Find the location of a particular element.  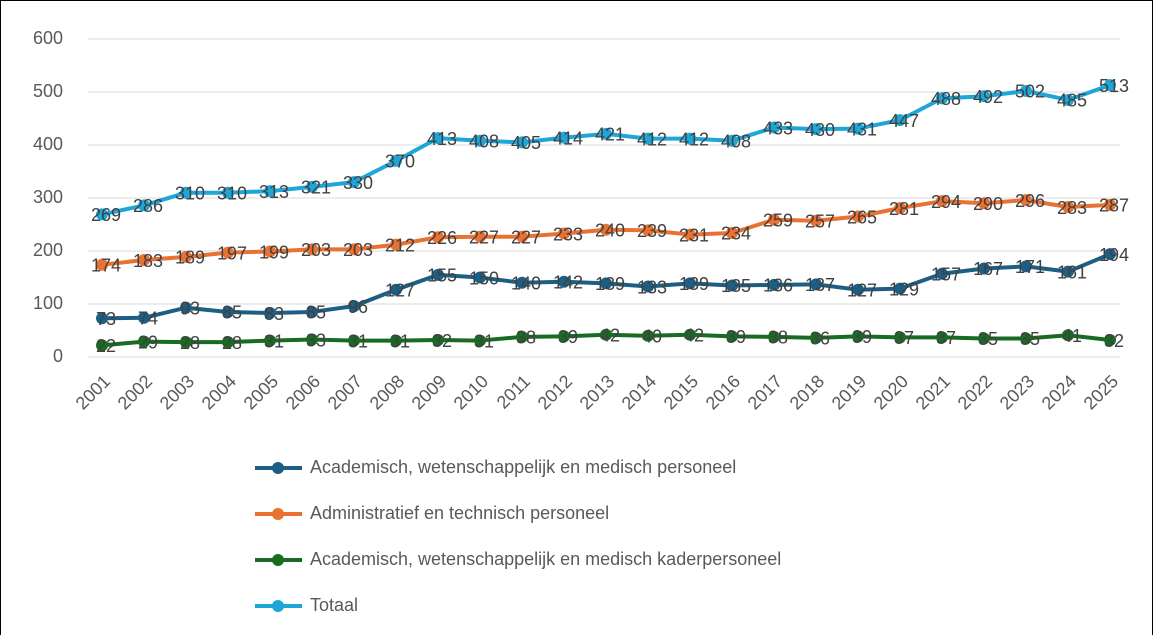

data-label: 197 is located at coordinates (232, 253).